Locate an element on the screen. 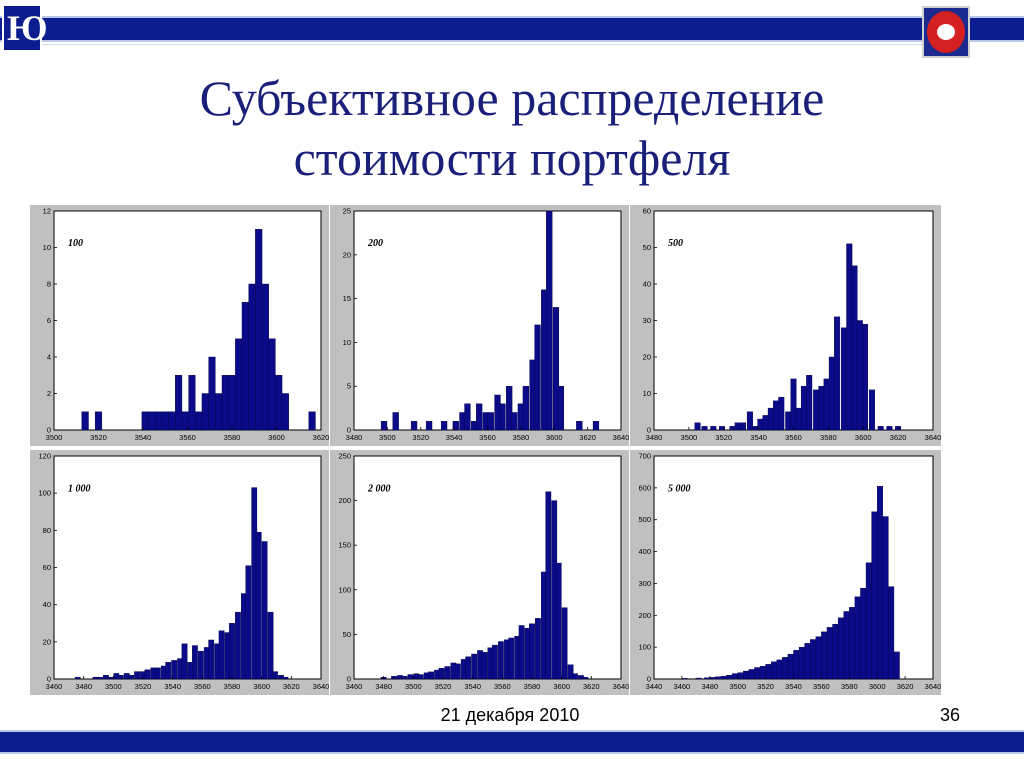 This screenshot has width=1024, height=768. sample-size-label: 200 is located at coordinates (375, 243).